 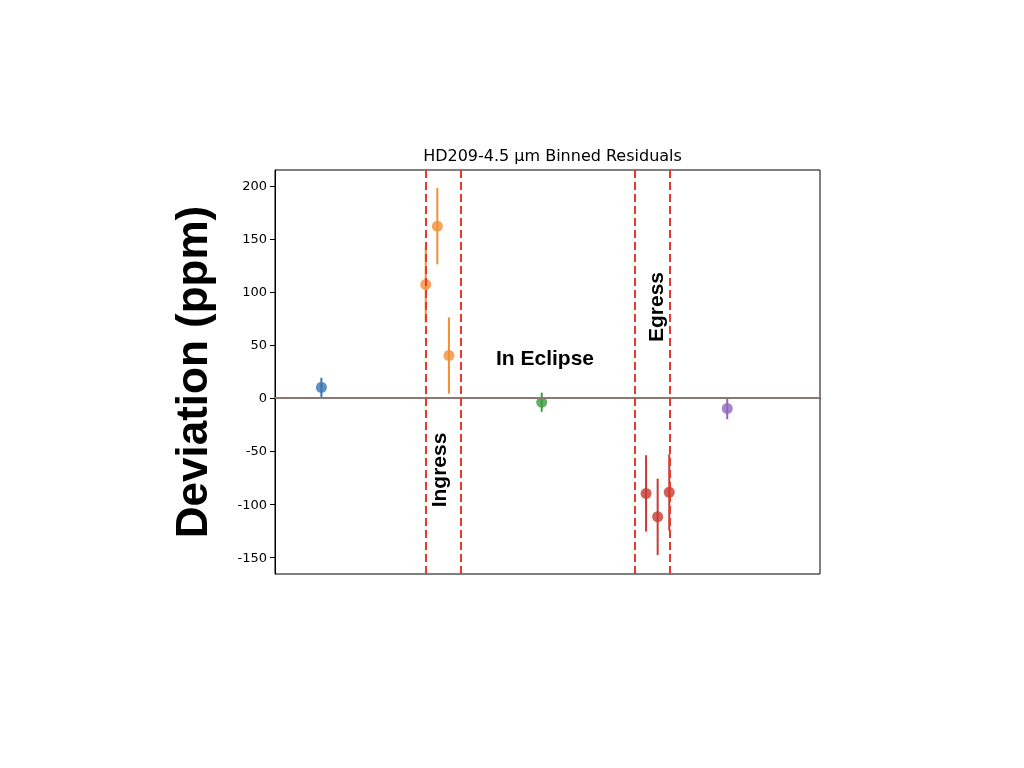 What do you see at coordinates (254, 239) in the screenshot?
I see `y-tick-label: 150` at bounding box center [254, 239].